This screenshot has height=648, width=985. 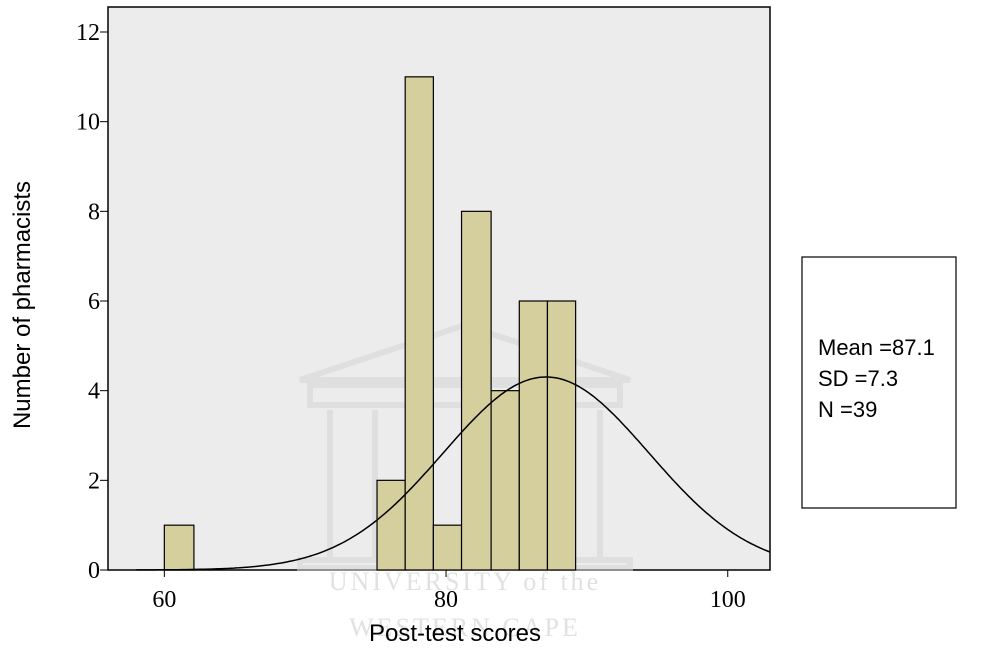 What do you see at coordinates (446, 600) in the screenshot?
I see `x-tick-label-80: 80` at bounding box center [446, 600].